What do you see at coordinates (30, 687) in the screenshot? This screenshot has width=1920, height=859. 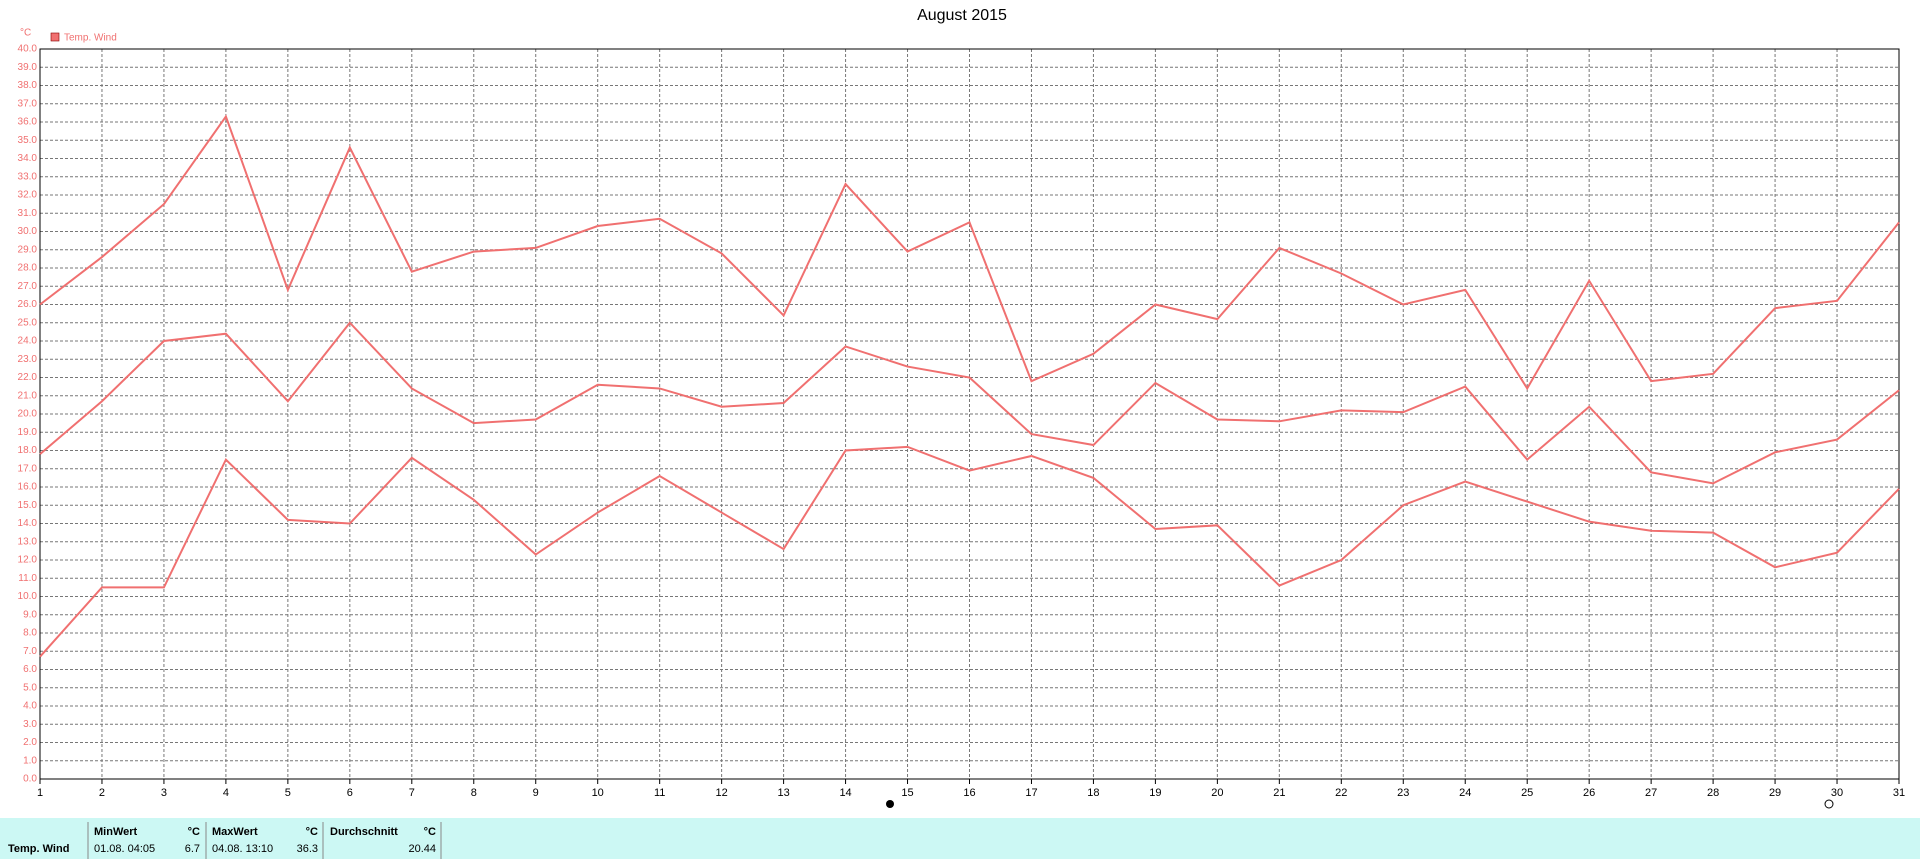 I see `y-tick-label: 5.0` at bounding box center [30, 687].